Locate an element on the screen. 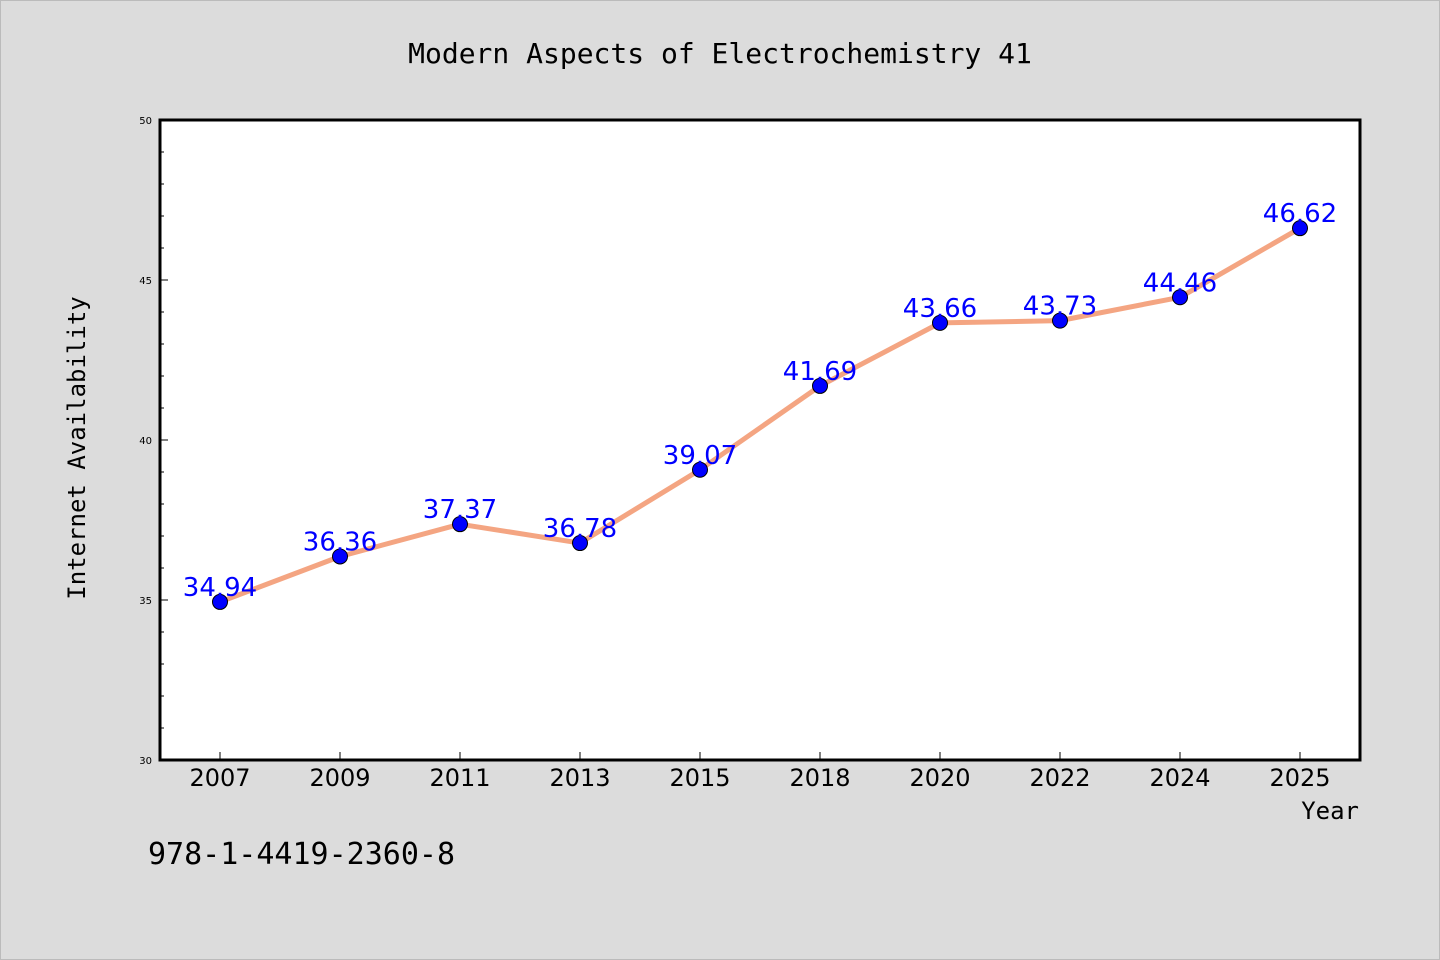 The width and height of the screenshot is (1440, 960). data-label: 41.69 is located at coordinates (820, 372).